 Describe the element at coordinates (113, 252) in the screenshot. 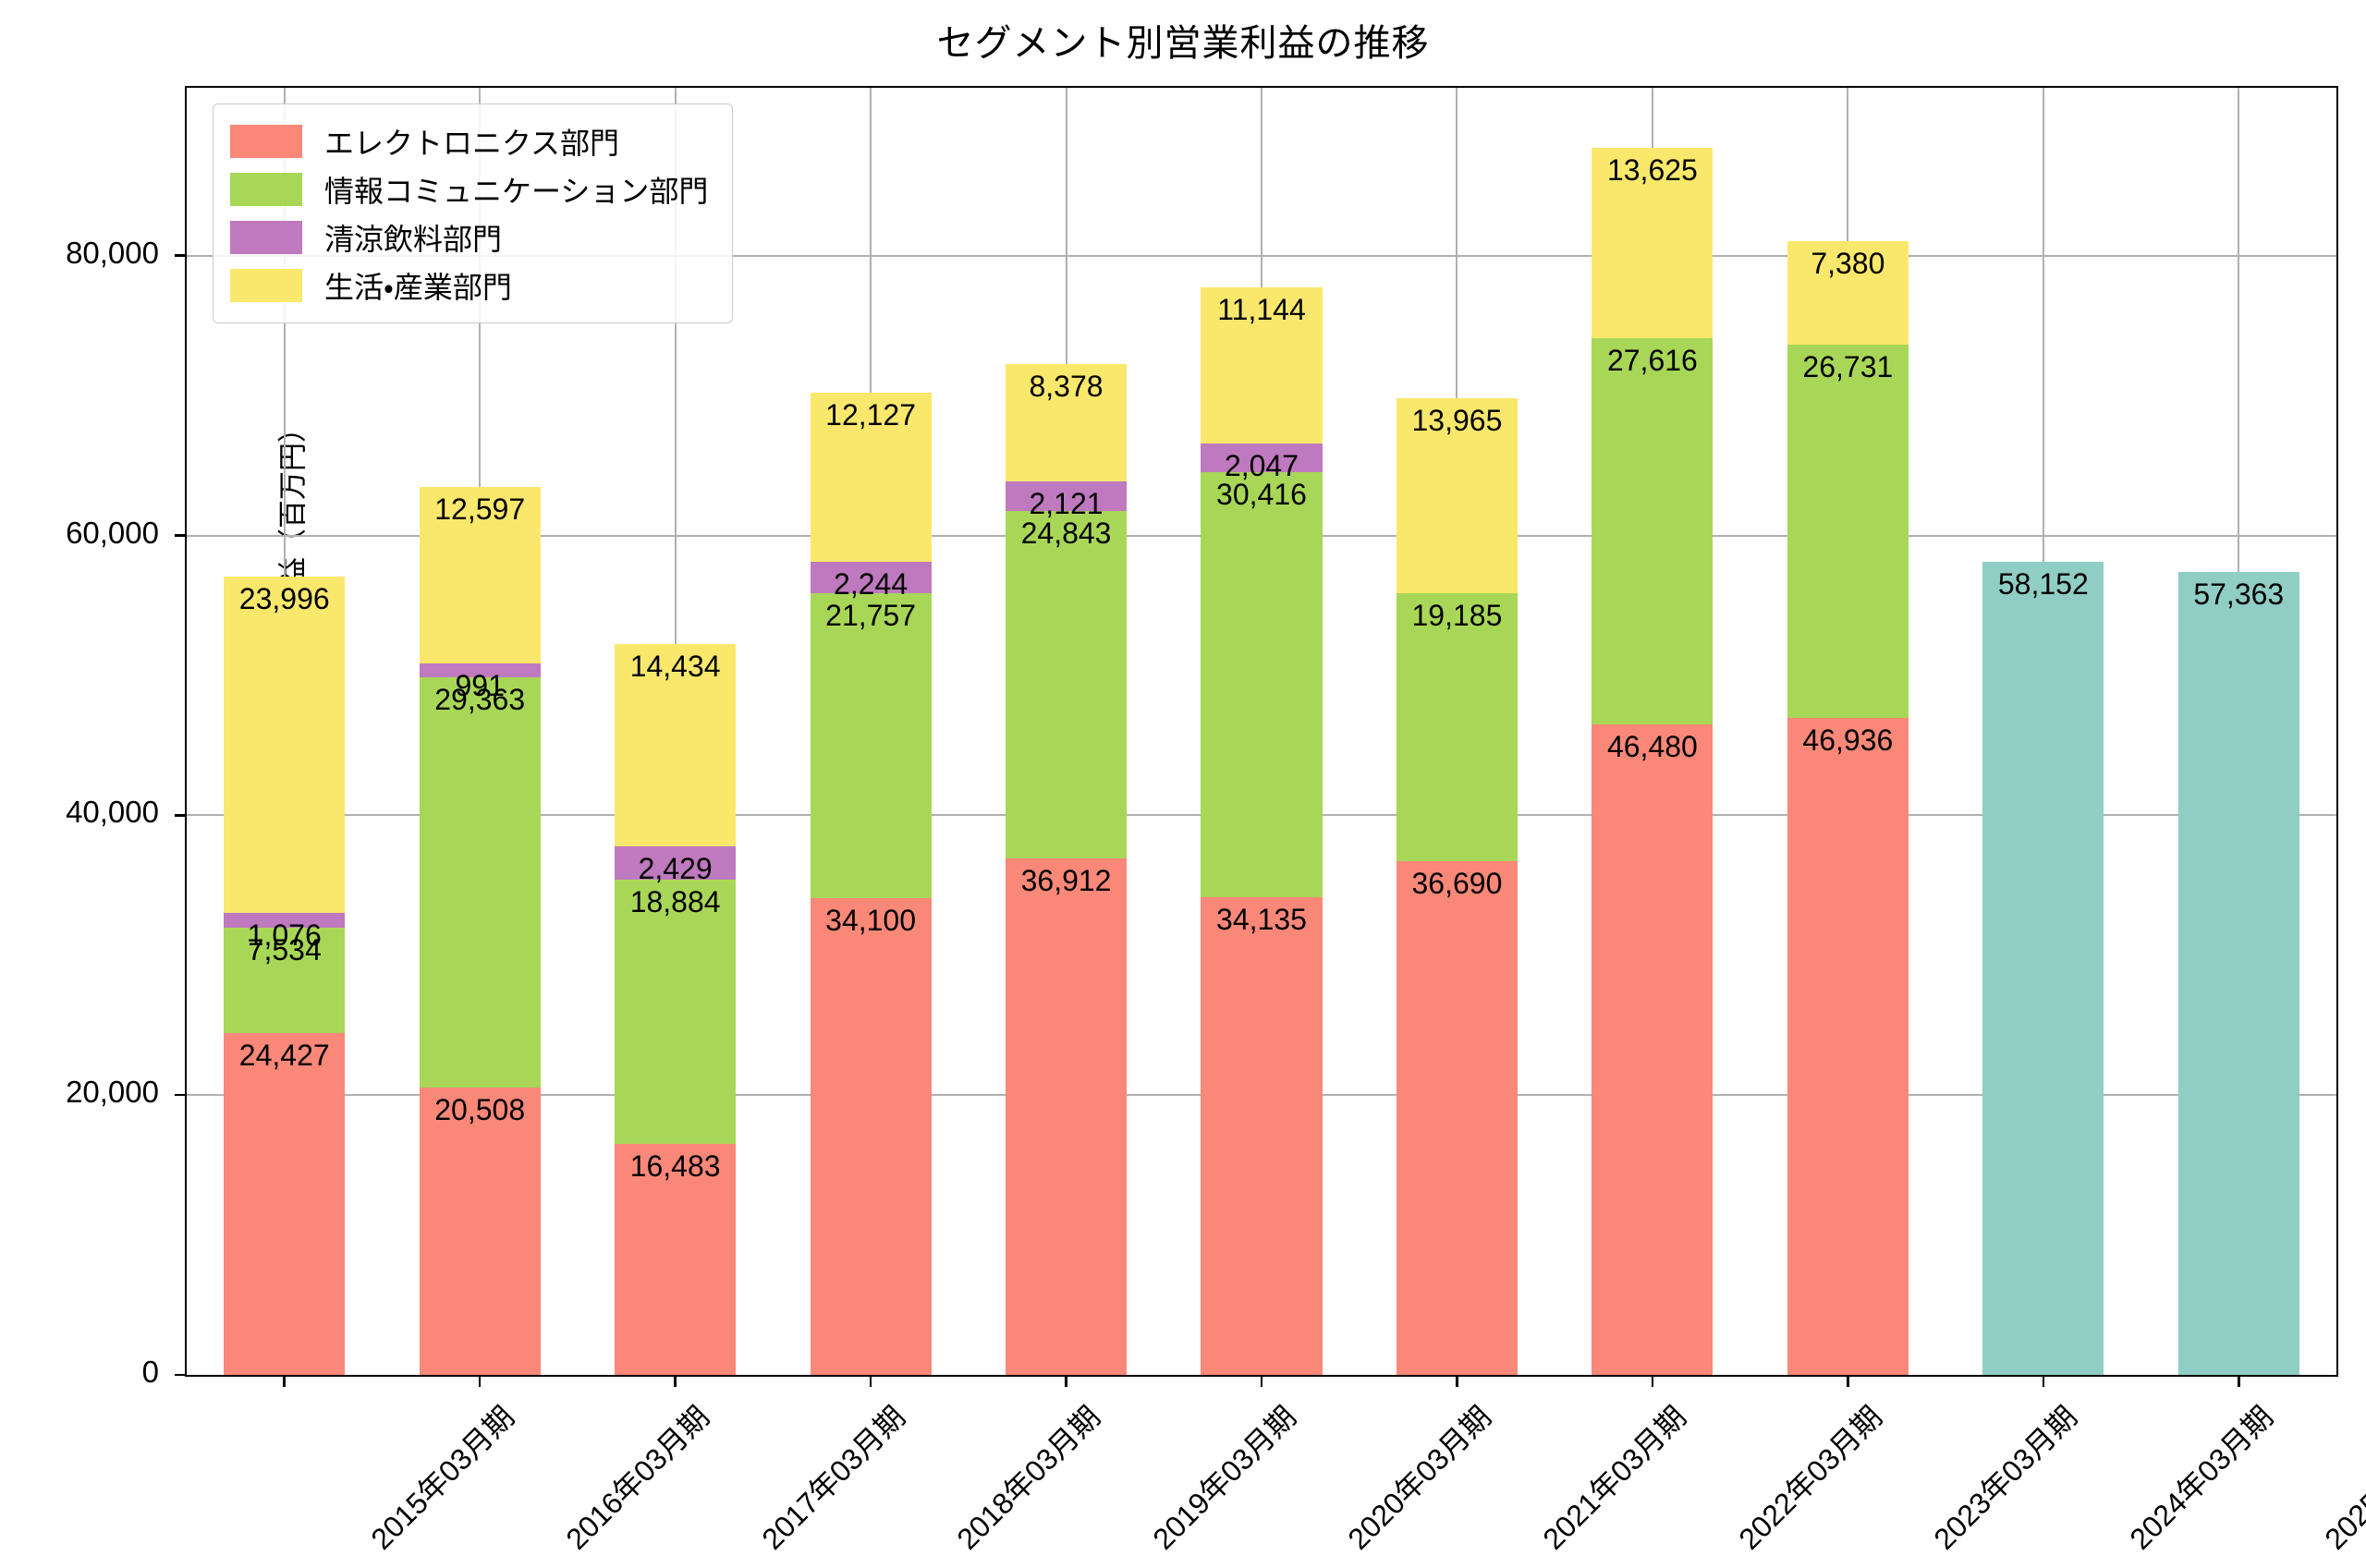

I see `y-tick-label: 80,000` at that location.